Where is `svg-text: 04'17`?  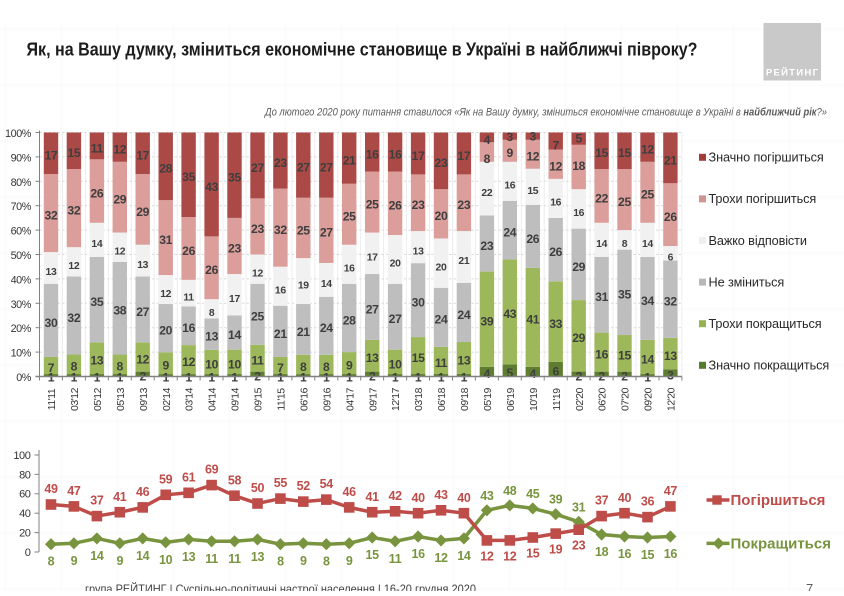
svg-text: 04'17 is located at coordinates (350, 399).